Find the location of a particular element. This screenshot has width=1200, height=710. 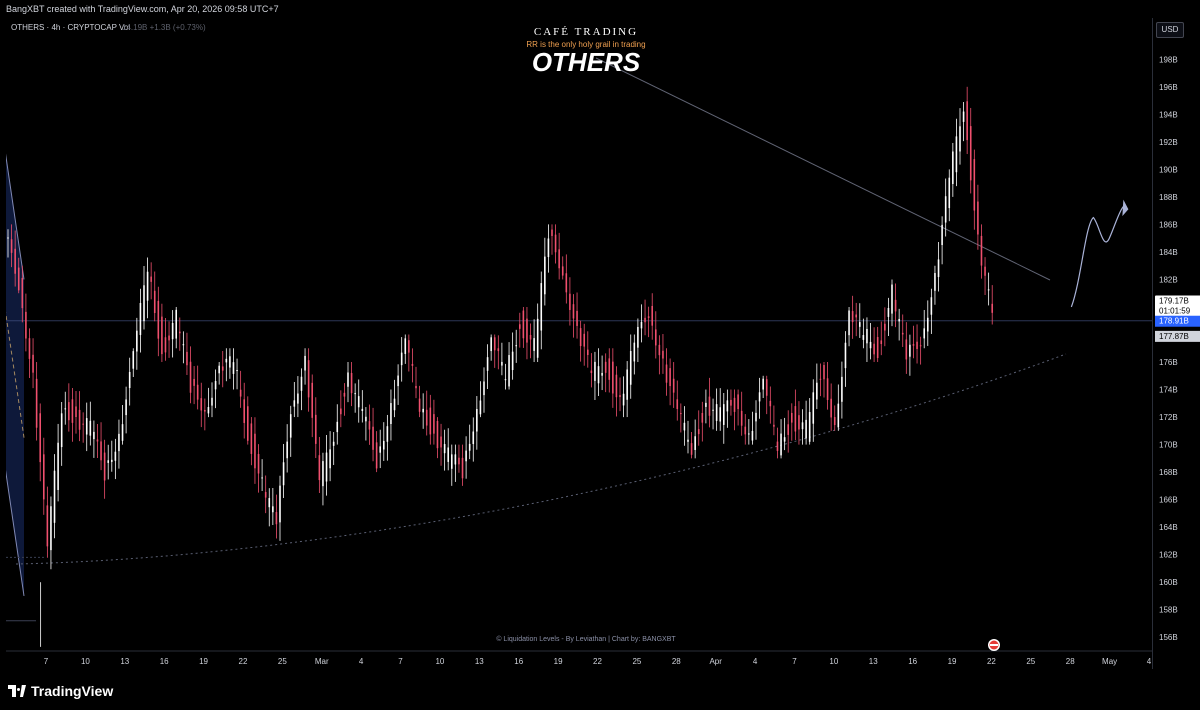

price-tick-label: 164B is located at coordinates (1168, 527).